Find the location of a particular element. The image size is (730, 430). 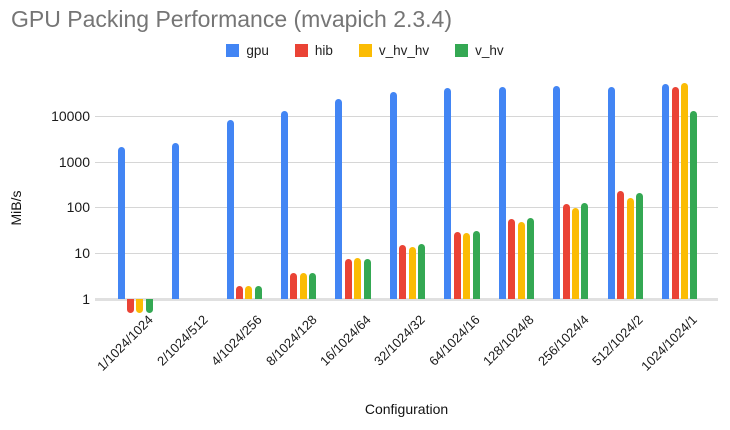

legend-item-hib: hib is located at coordinates (313, 50).